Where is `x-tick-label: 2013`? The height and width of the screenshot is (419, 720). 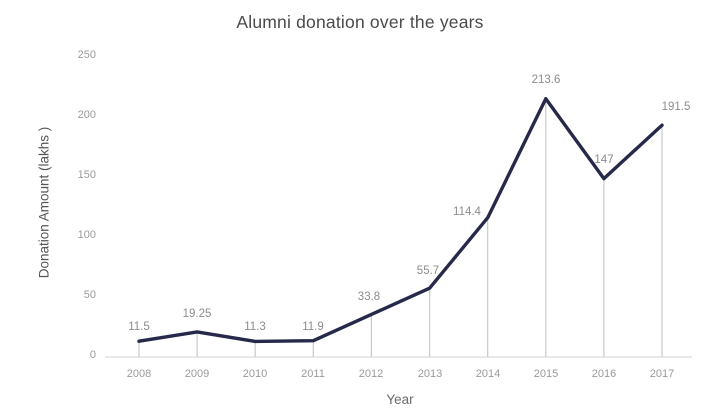
x-tick-label: 2013 is located at coordinates (430, 374).